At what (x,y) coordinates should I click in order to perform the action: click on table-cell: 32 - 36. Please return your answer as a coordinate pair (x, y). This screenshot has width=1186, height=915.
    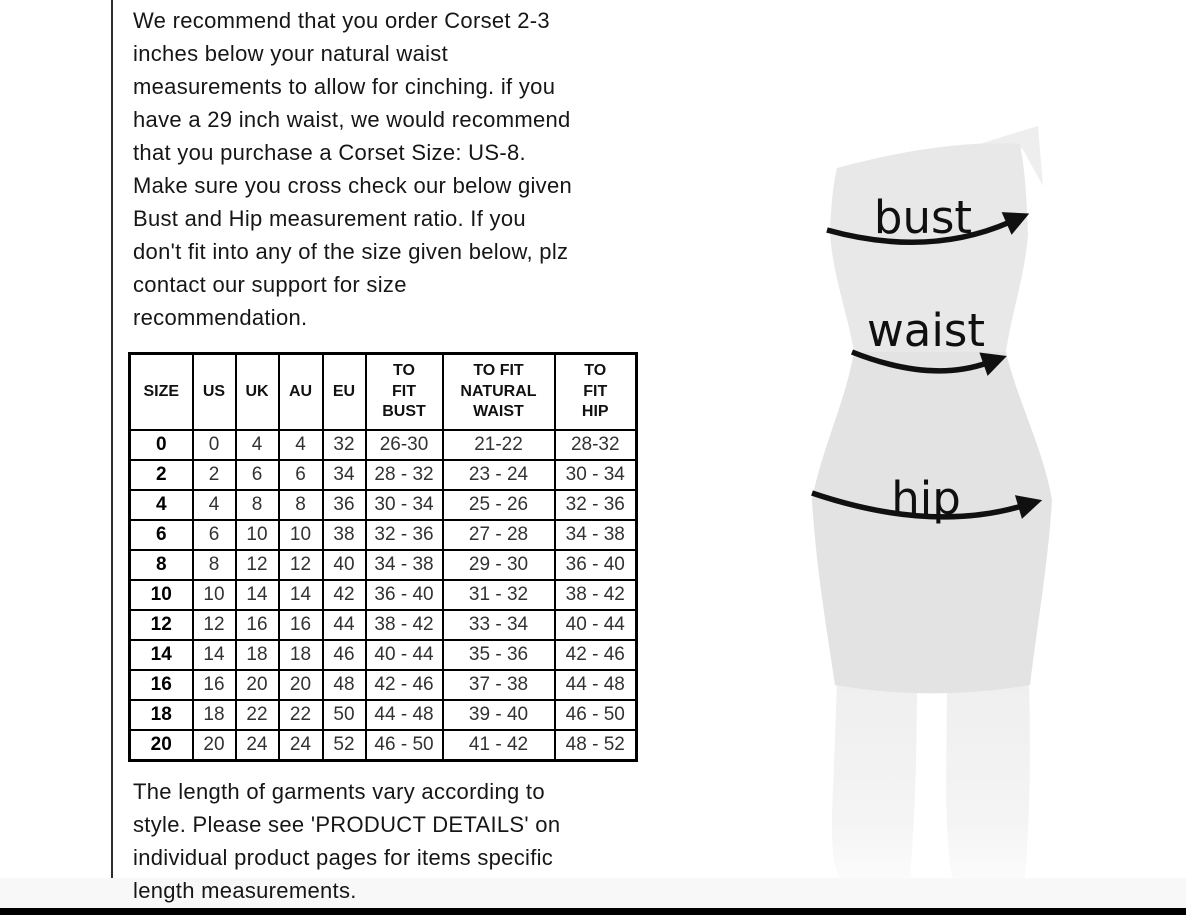
    Looking at the image, I should click on (404, 535).